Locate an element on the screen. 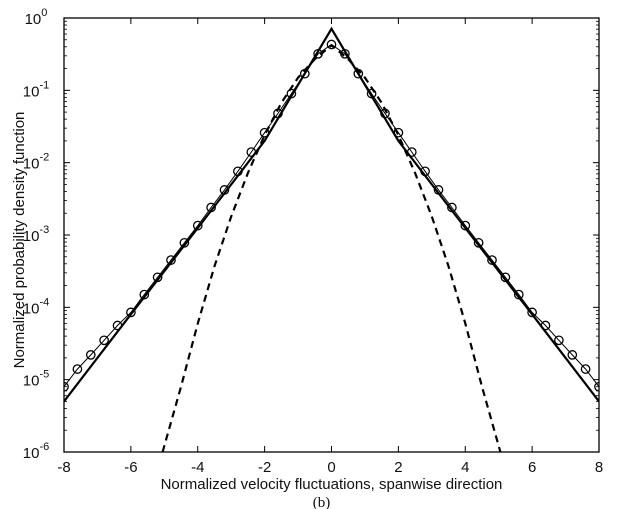 The height and width of the screenshot is (509, 624). x-tick-labels: -8 -6 -4 -2 0 2 4 6 8 is located at coordinates (330, 467).